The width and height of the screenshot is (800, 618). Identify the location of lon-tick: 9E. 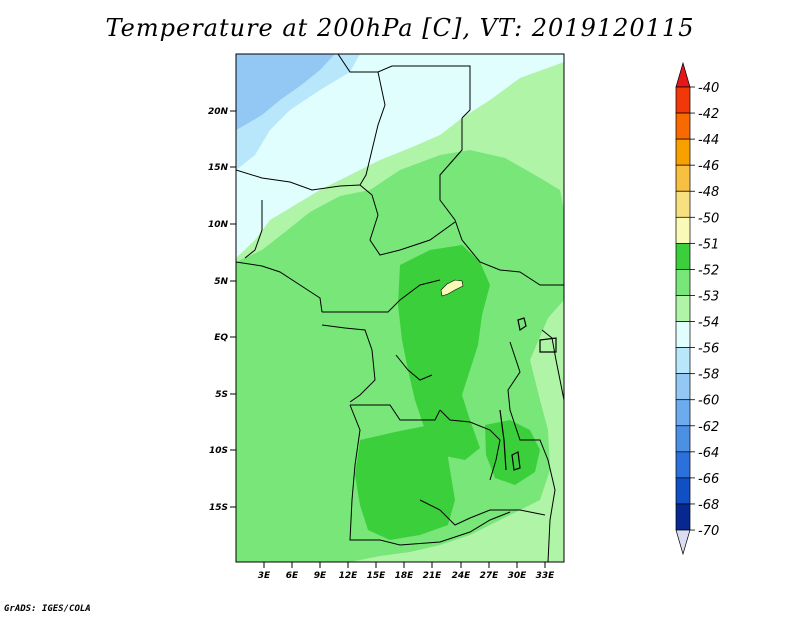
(320, 571).